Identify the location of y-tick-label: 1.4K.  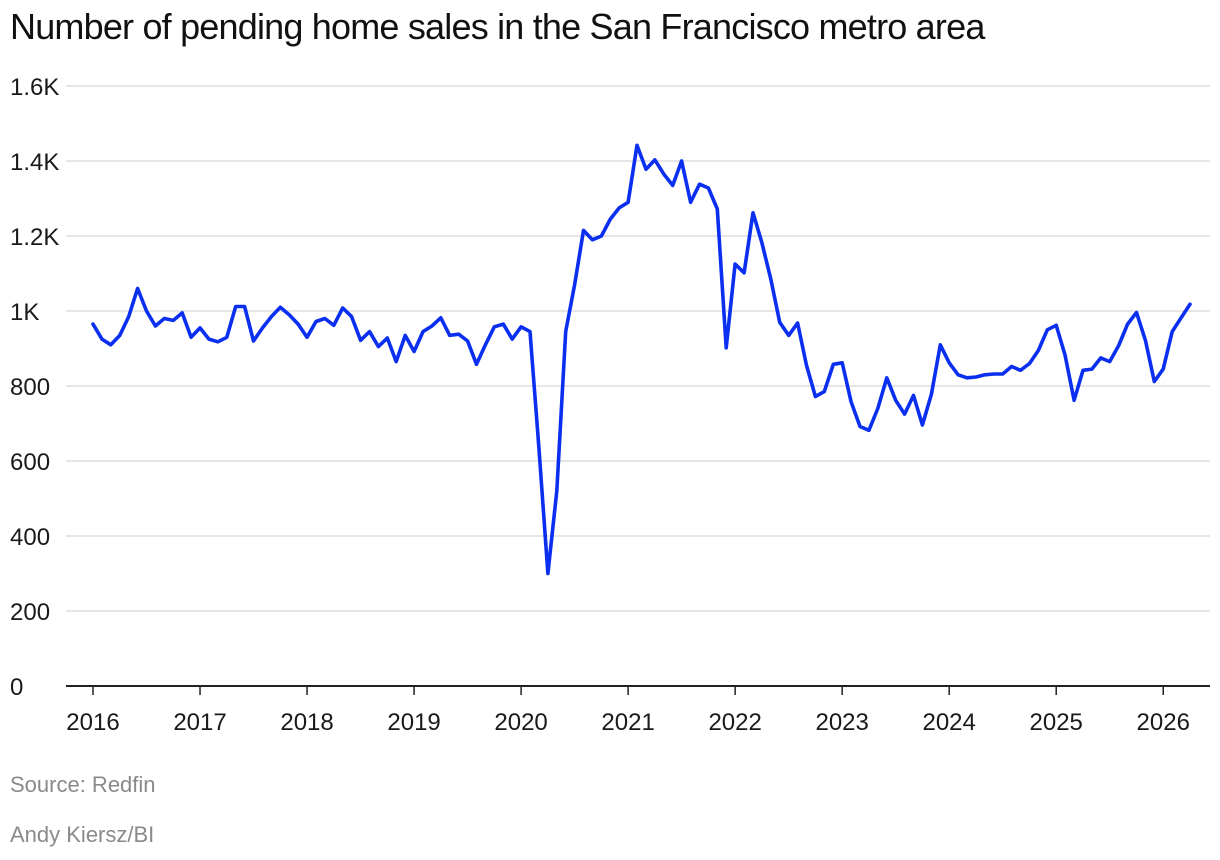
(34, 162).